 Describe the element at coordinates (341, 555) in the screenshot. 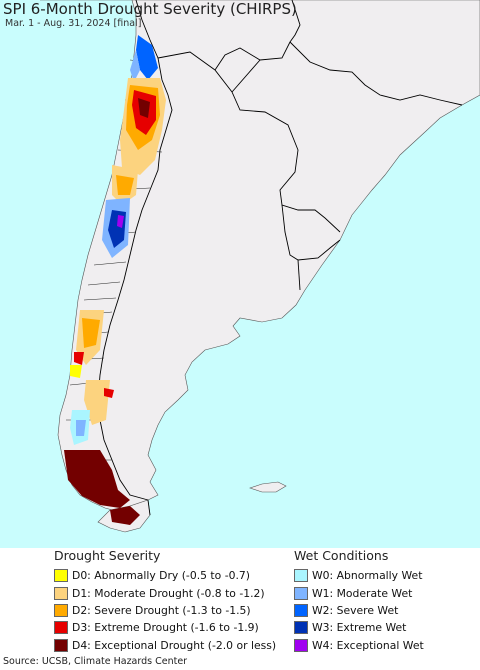

I see `wet-legend-title: Wet Conditions` at that location.